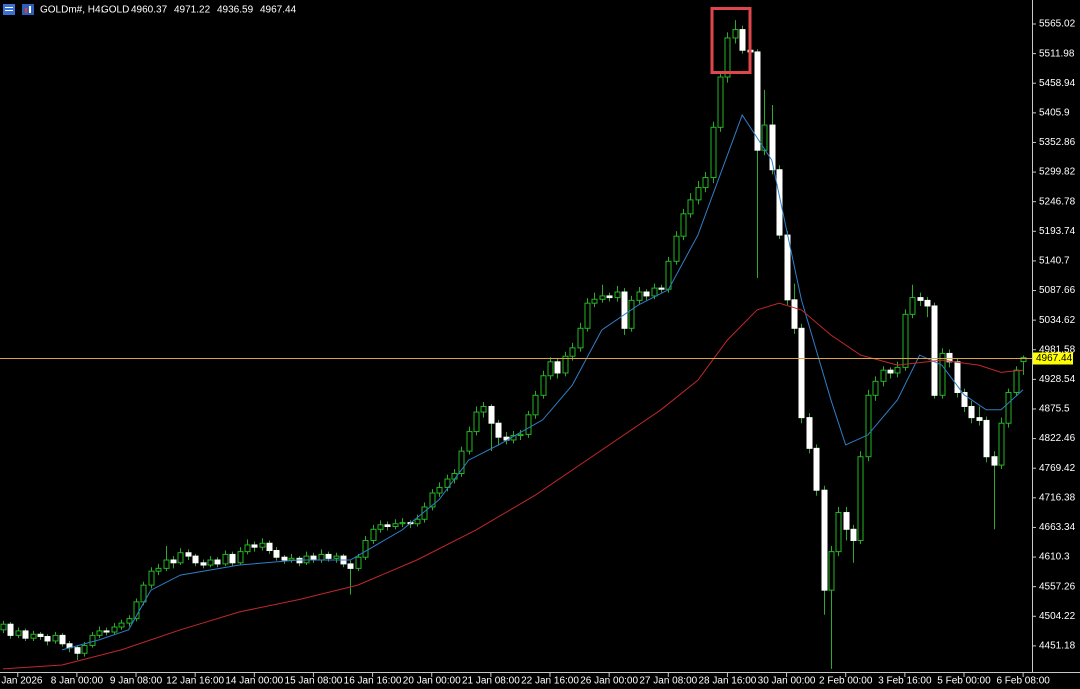 This screenshot has height=689, width=1080. Describe the element at coordinates (1057, 646) in the screenshot. I see `y-tick-label: 4451.18` at that location.